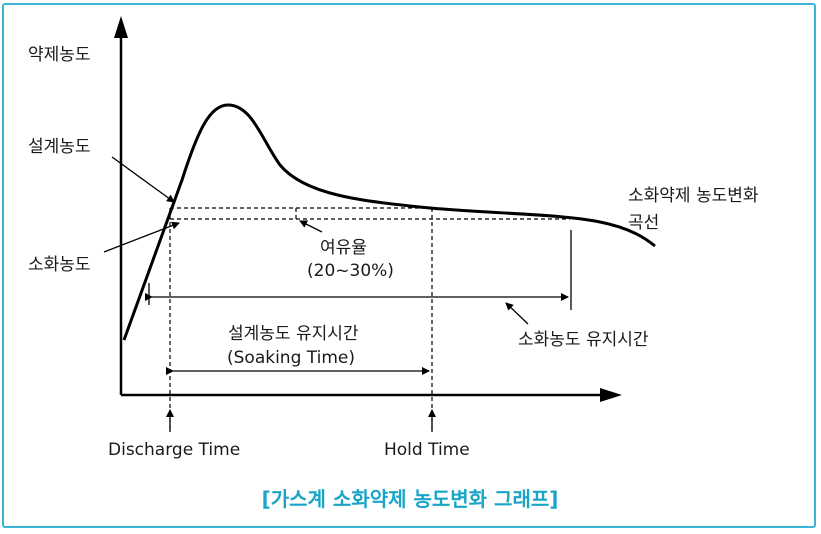 The width and height of the screenshot is (821, 534). Describe the element at coordinates (693, 196) in the screenshot. I see `curve-name-label: 소화약제 농도변화` at that location.